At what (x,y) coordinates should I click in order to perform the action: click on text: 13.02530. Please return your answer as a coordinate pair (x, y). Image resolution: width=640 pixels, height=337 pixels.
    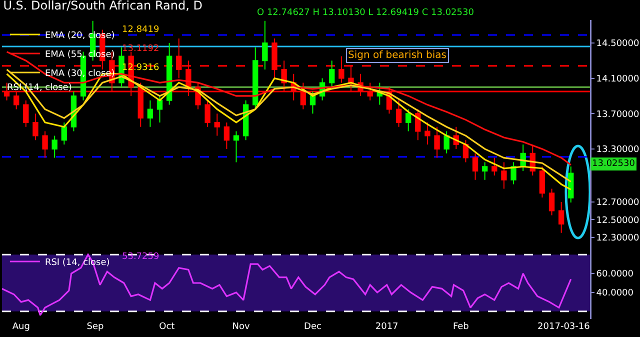
    Looking at the image, I should click on (614, 164).